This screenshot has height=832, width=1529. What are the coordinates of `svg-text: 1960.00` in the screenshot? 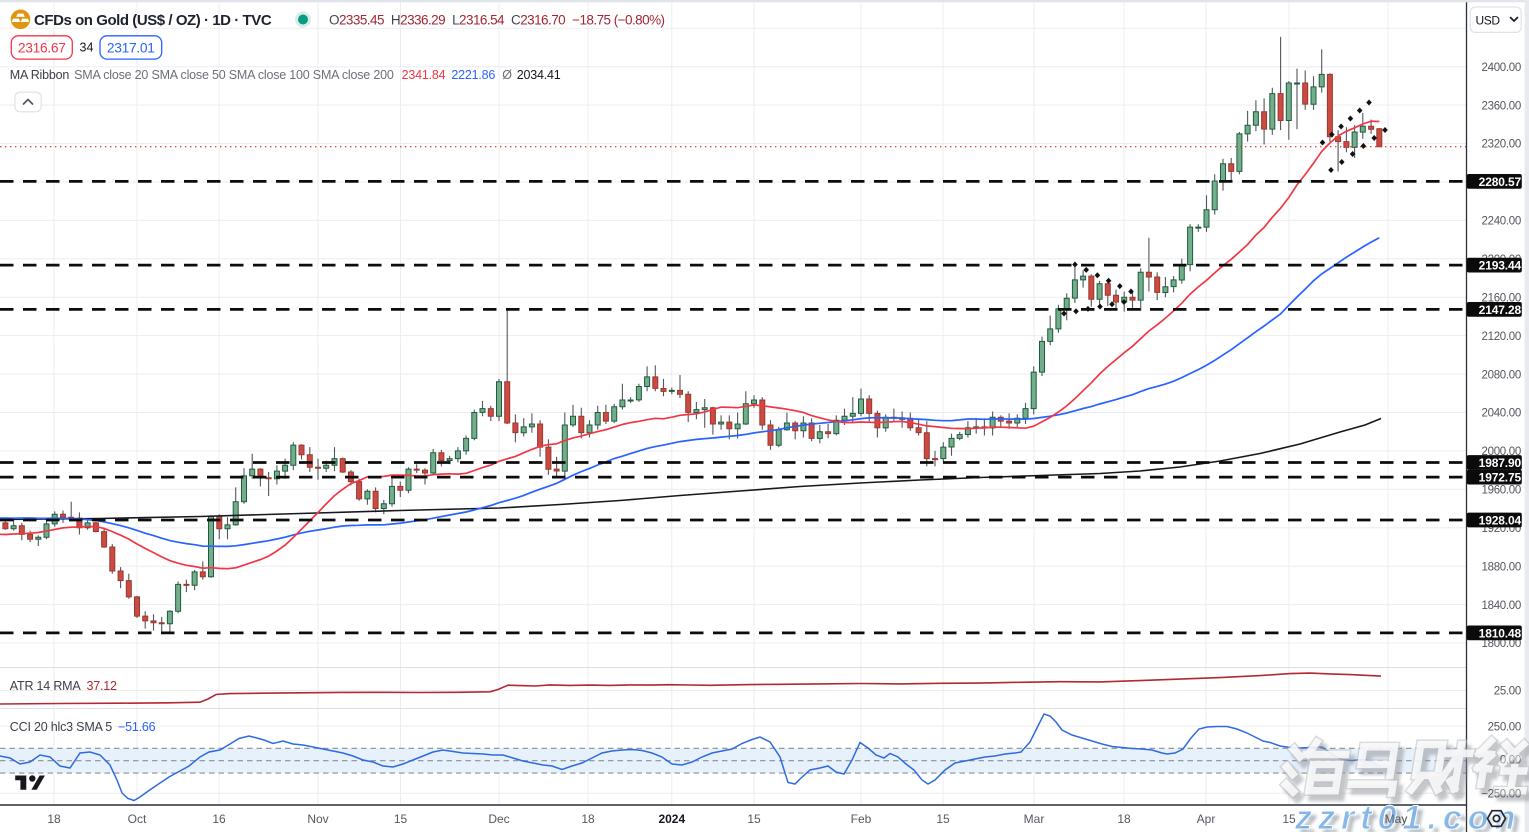 It's located at (1501, 491).